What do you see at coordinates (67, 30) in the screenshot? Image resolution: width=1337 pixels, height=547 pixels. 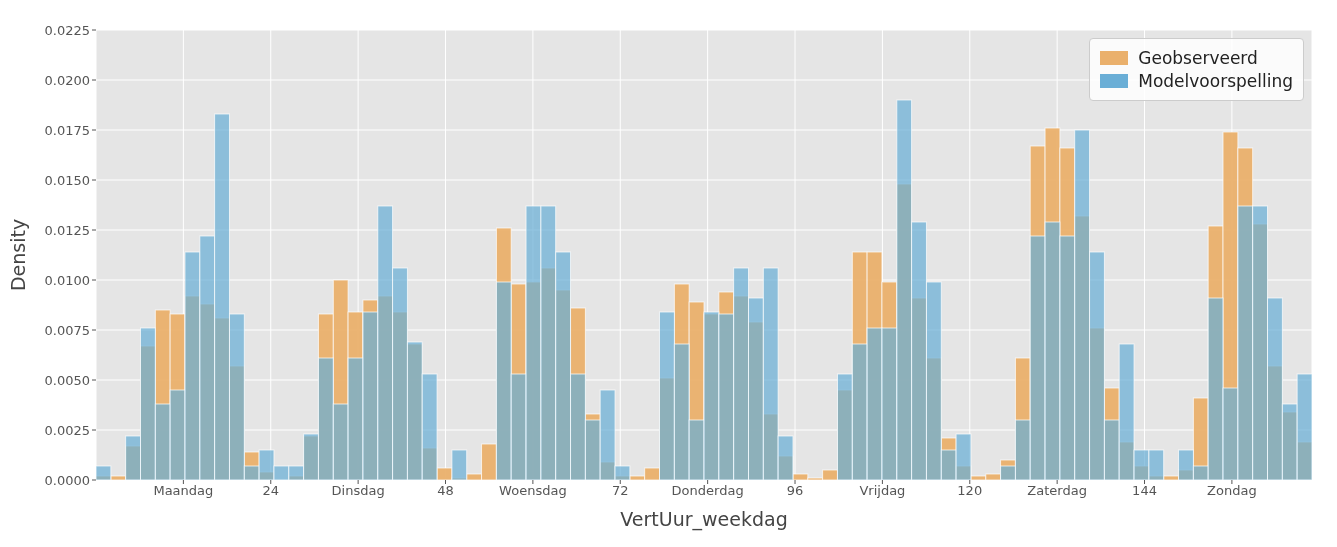 I see `y-tick-label: 0.0225` at bounding box center [67, 30].